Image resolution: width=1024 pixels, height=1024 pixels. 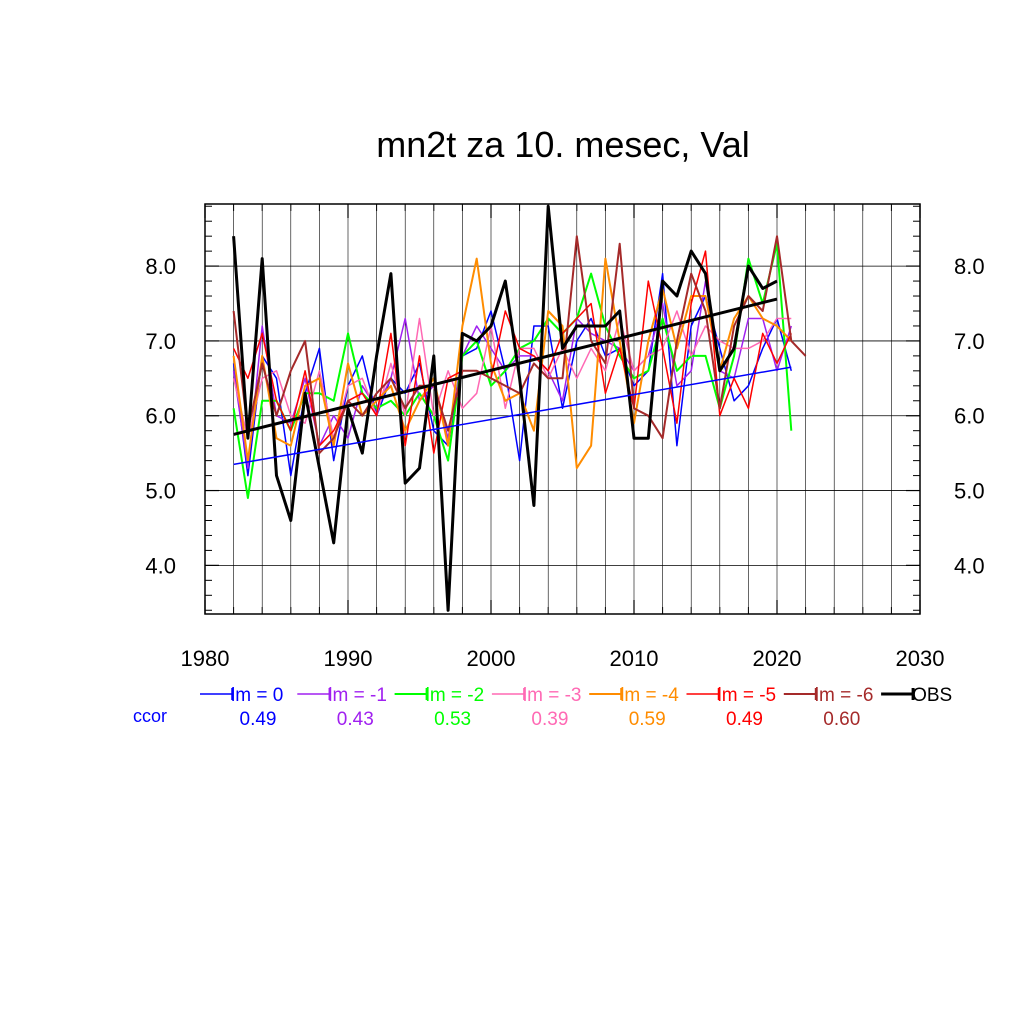 I want to click on trend-lines, so click(x=512, y=381).